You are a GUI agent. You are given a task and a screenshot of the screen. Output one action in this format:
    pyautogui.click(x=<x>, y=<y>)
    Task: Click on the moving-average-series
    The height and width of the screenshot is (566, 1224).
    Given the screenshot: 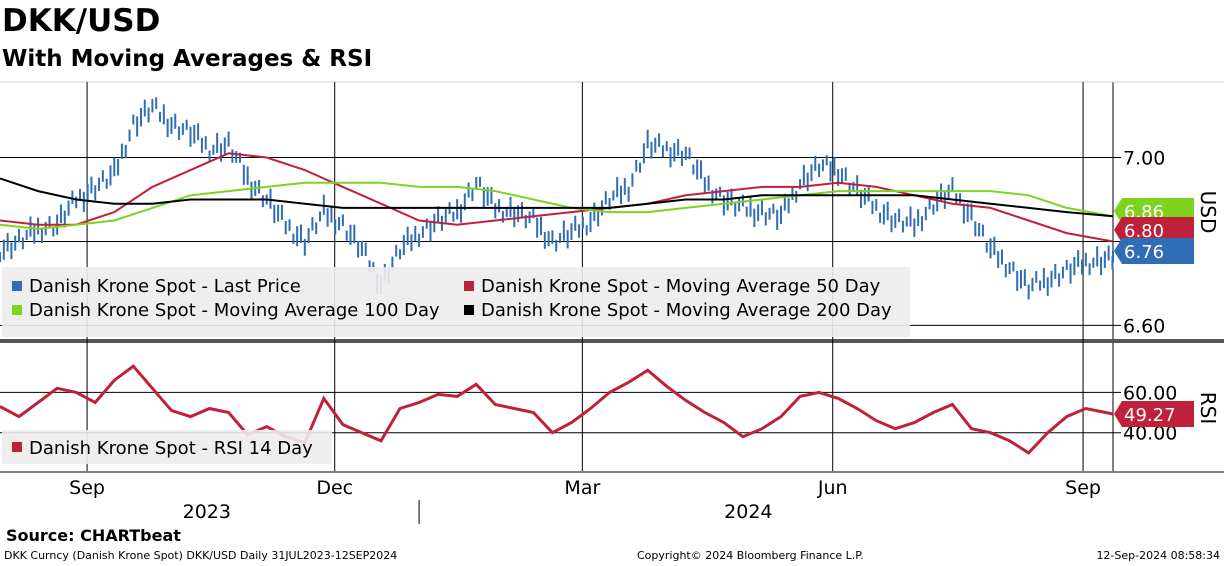 What is the action you would take?
    pyautogui.click(x=557, y=197)
    